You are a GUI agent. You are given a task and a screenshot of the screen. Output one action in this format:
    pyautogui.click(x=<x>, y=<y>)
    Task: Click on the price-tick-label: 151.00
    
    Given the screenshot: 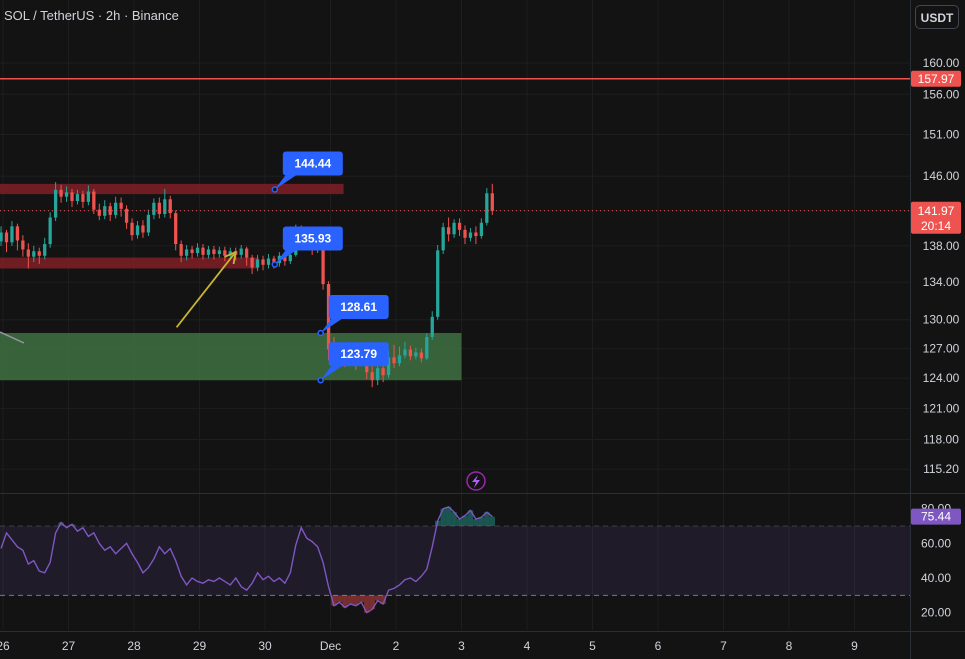 What is the action you would take?
    pyautogui.click(x=941, y=135)
    